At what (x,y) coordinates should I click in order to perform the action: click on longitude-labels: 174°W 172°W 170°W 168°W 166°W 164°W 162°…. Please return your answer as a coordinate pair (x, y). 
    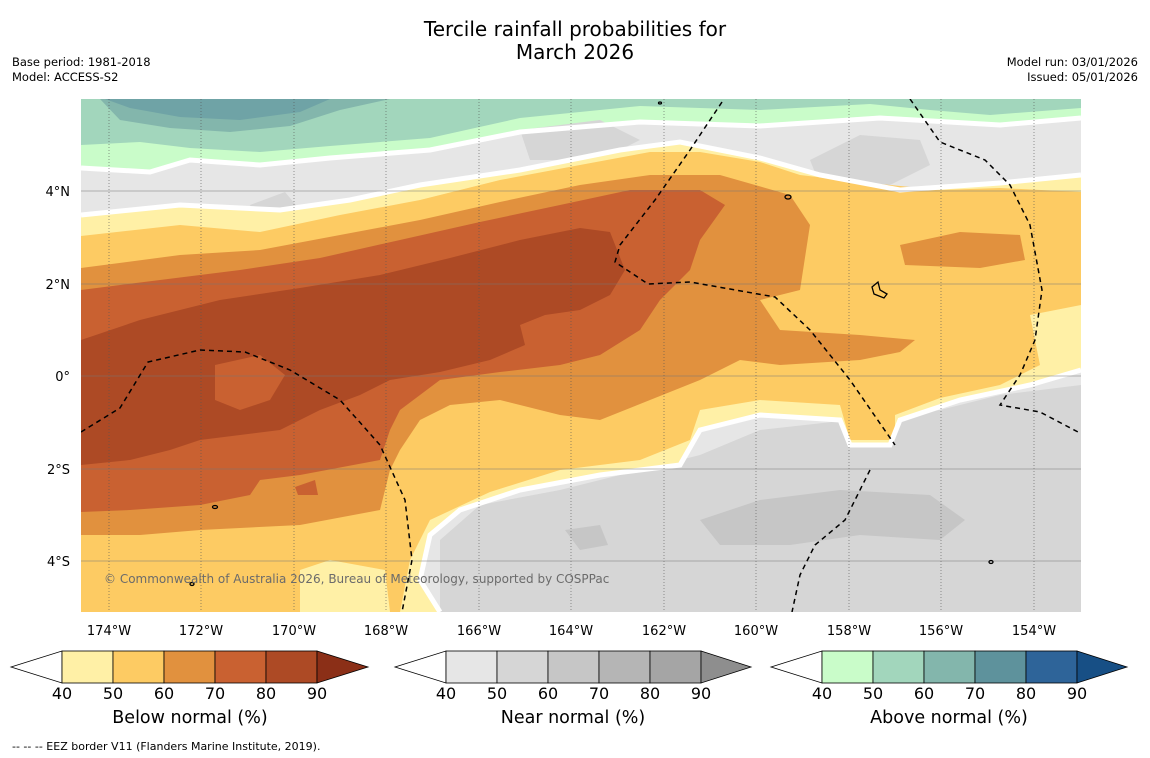
    Looking at the image, I should click on (571, 631).